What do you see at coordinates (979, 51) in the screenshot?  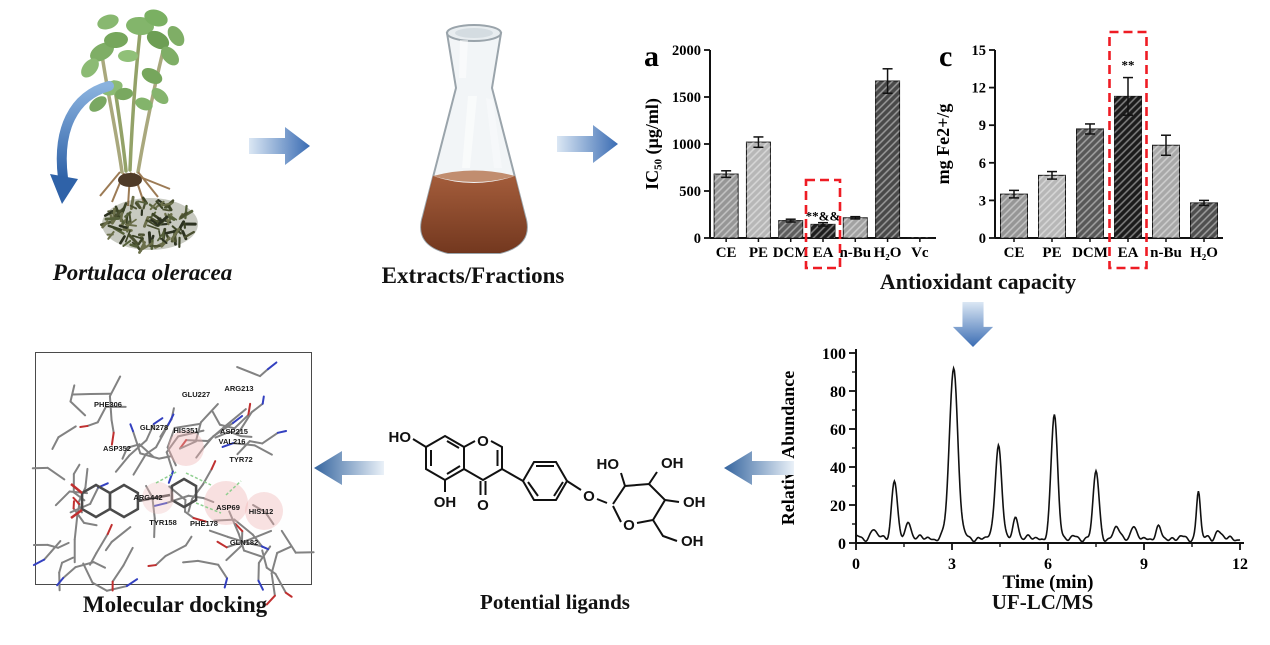 I see `svg-text: 15` at bounding box center [979, 51].